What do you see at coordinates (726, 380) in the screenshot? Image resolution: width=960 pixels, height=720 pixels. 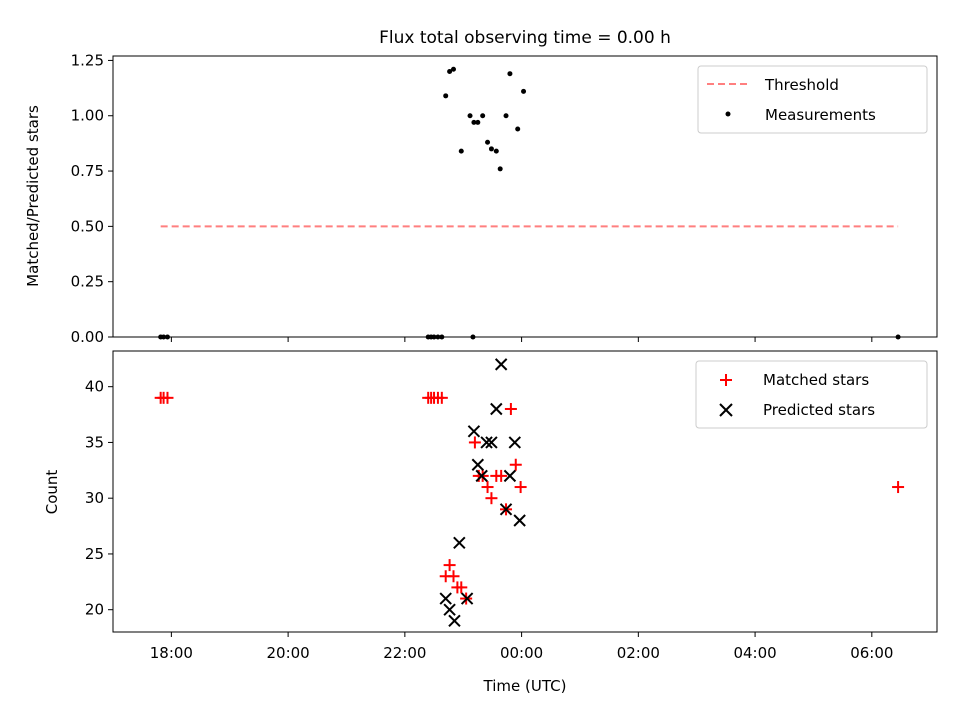 I see `matched-stars-legend-handle` at bounding box center [726, 380].